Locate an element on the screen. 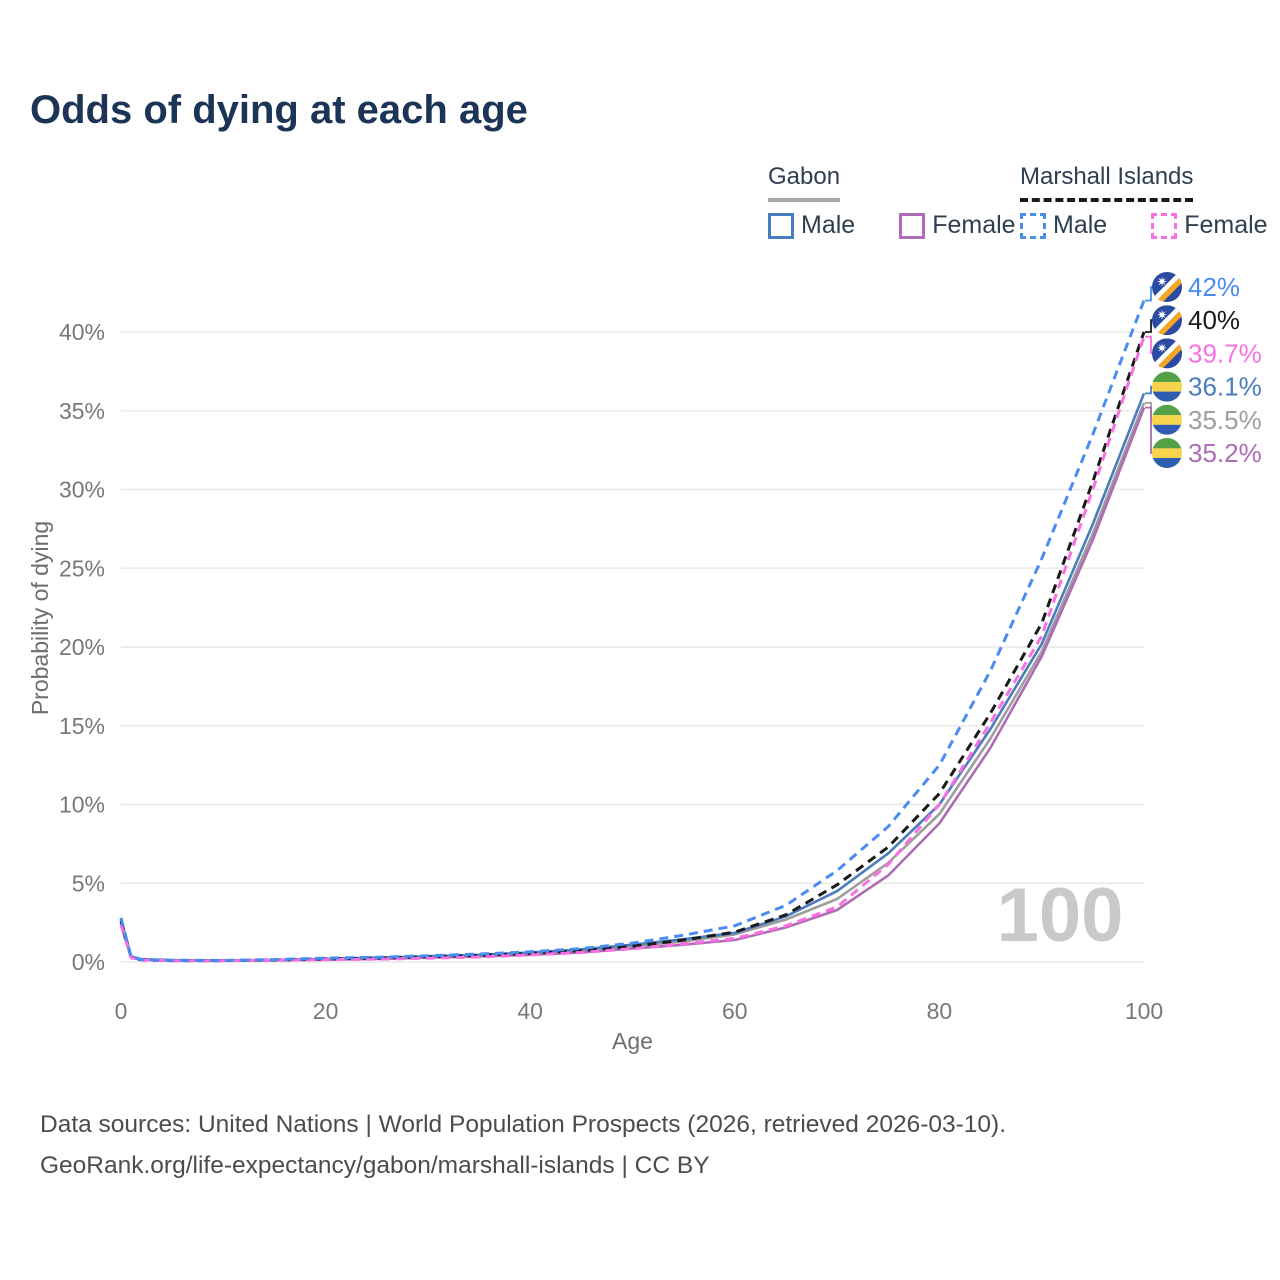 This screenshot has height=1280, width=1280. y-tick-label-30: 30% is located at coordinates (82, 490).